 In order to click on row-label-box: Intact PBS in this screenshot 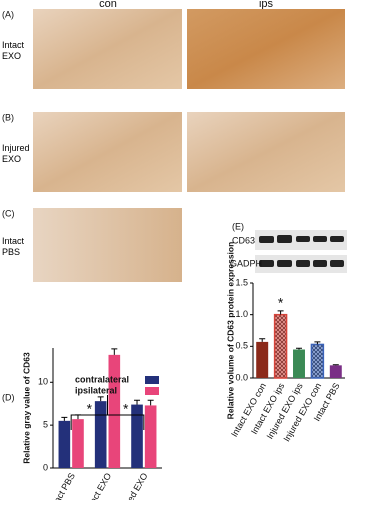, I will do `click(13, 246)`.